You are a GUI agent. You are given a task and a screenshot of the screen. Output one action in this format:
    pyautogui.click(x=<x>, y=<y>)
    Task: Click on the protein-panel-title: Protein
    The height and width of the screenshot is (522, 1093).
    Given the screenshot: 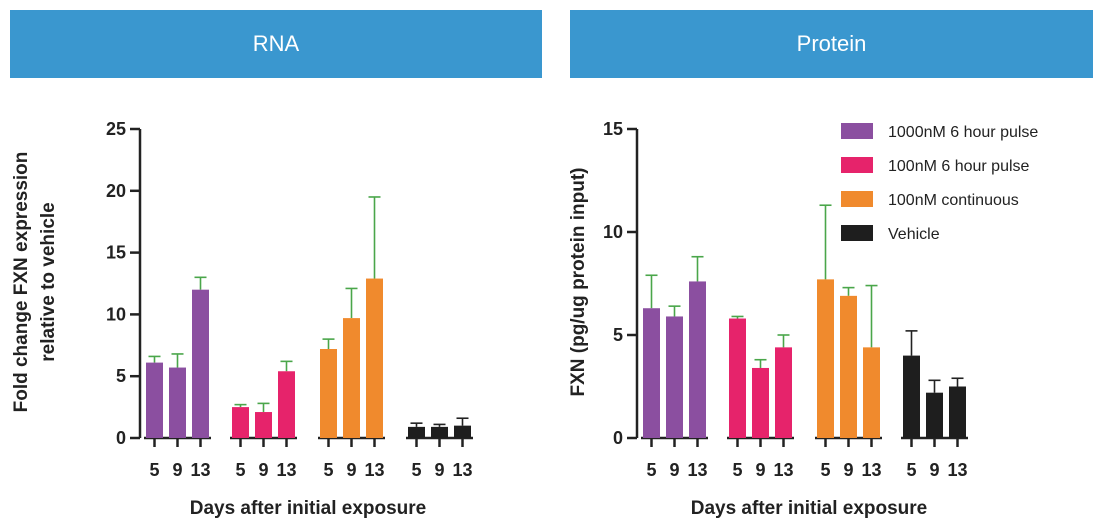 What is the action you would take?
    pyautogui.click(x=831, y=43)
    